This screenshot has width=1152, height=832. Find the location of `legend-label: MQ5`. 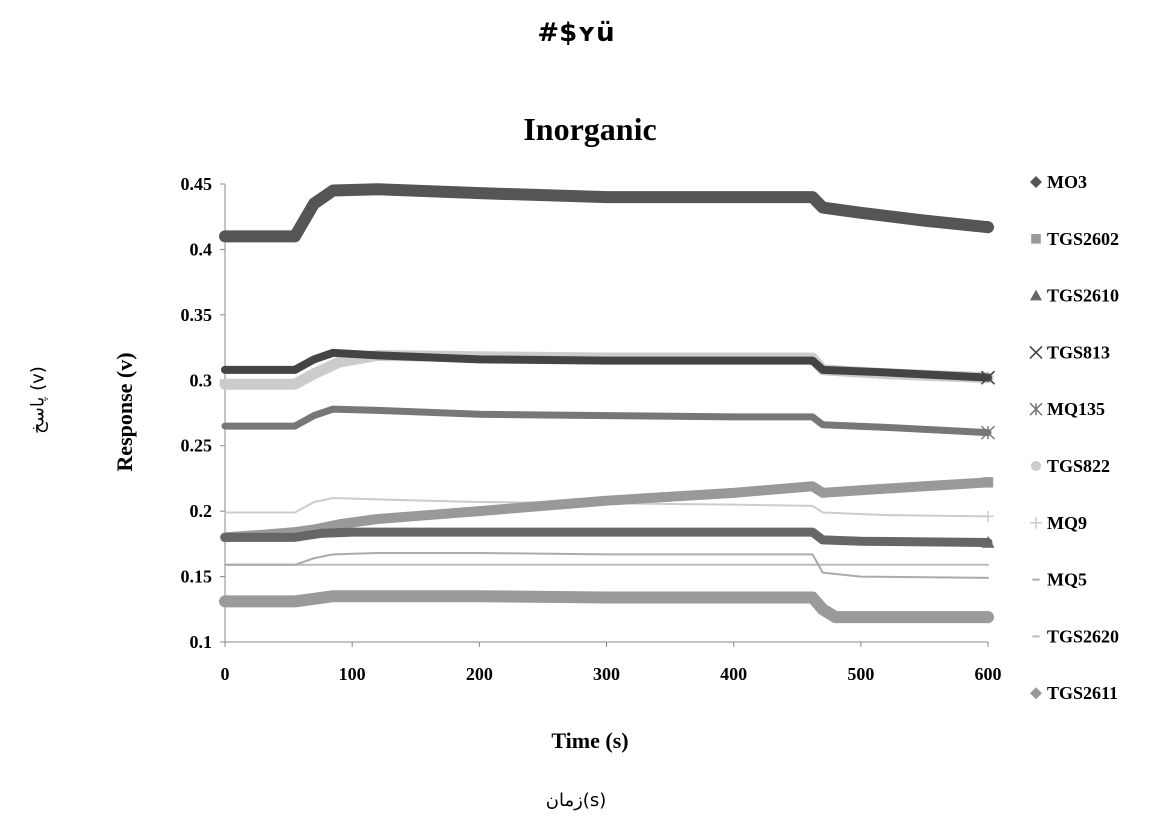

legend-label: MQ5 is located at coordinates (1067, 580).